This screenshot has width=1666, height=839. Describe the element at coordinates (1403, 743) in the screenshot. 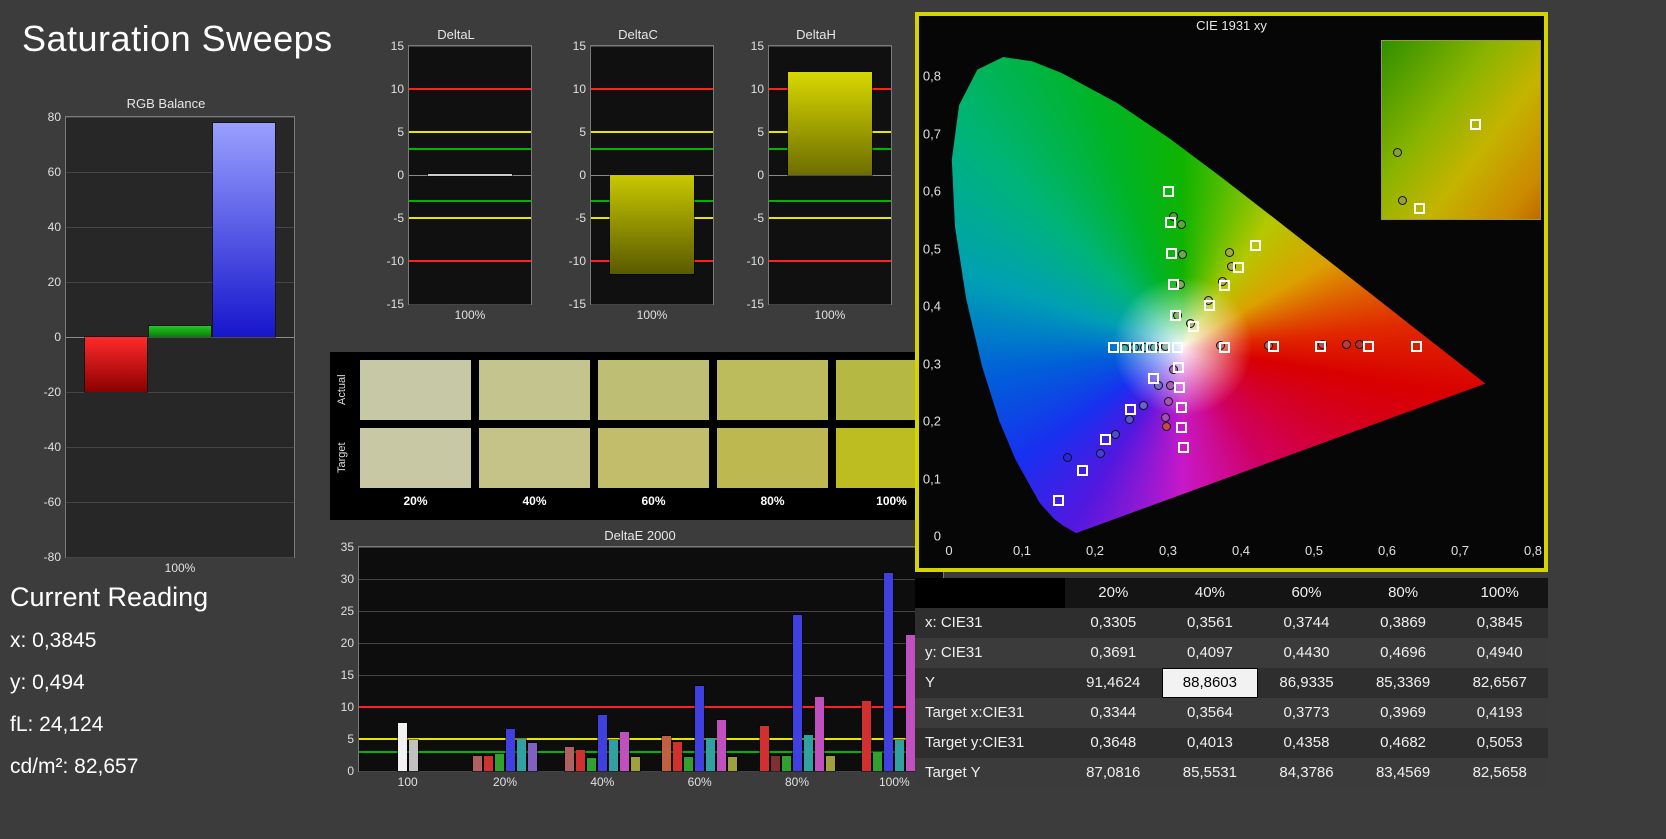

I see `table-cell: 0,4682` at that location.